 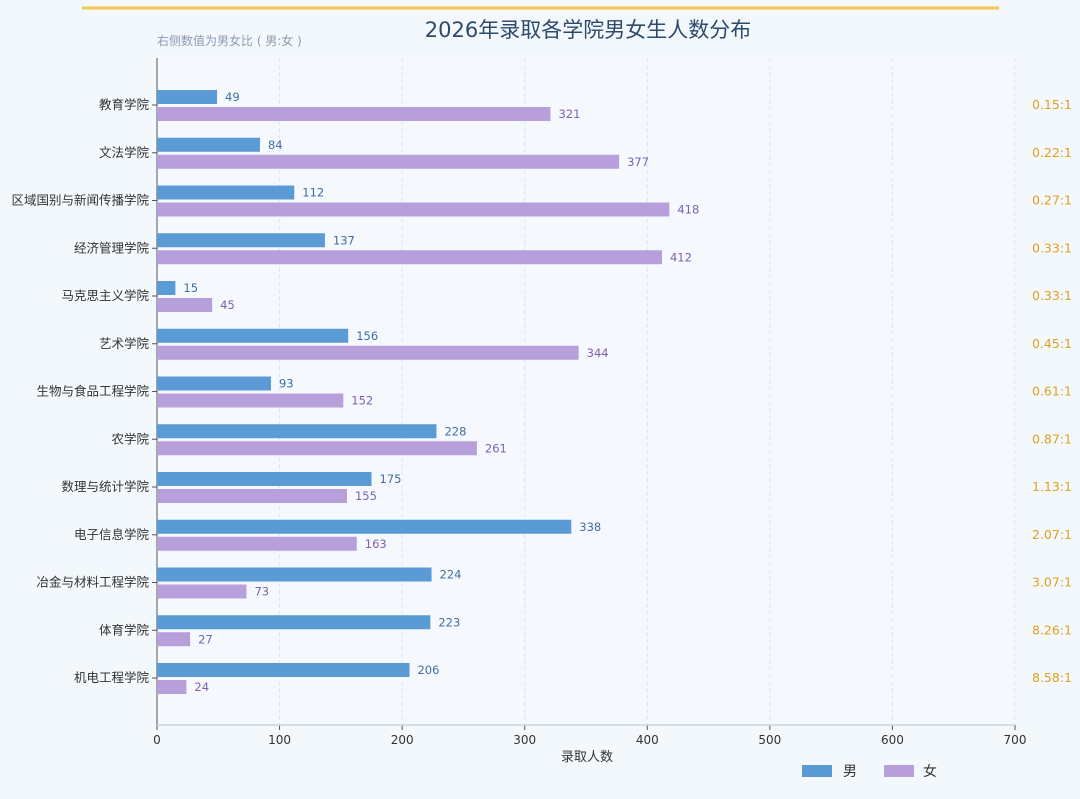 I want to click on legend-swatch-female, so click(x=899, y=771).